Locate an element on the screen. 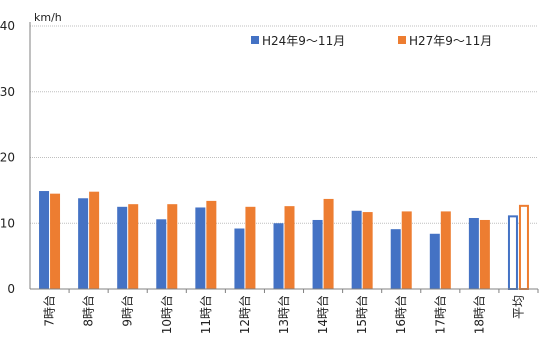 The image size is (550, 342). x-tick-label: 14時台 is located at coordinates (322, 314).